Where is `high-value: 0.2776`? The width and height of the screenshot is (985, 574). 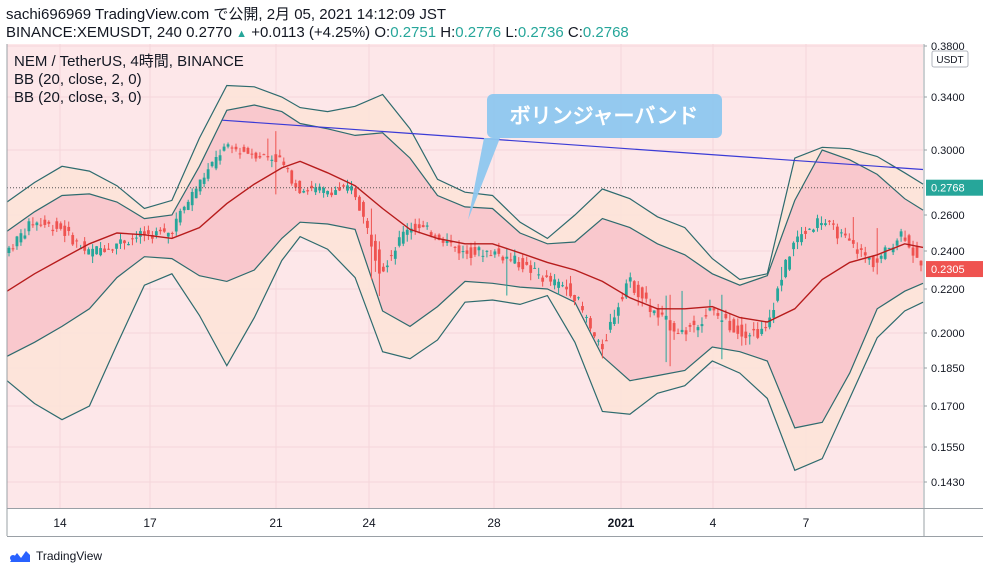 high-value: 0.2776 is located at coordinates (478, 32).